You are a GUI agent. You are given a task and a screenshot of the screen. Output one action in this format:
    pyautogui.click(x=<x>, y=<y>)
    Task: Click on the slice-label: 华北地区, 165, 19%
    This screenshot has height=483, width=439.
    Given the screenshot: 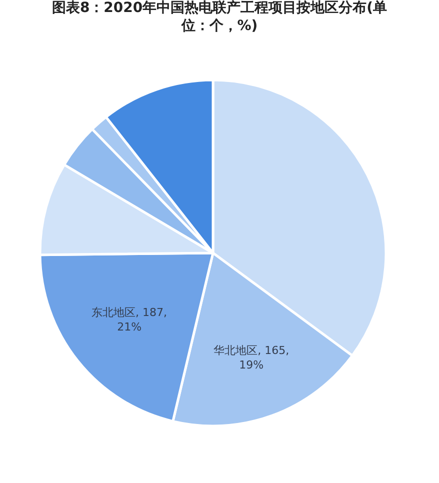 What is the action you would take?
    pyautogui.click(x=252, y=358)
    